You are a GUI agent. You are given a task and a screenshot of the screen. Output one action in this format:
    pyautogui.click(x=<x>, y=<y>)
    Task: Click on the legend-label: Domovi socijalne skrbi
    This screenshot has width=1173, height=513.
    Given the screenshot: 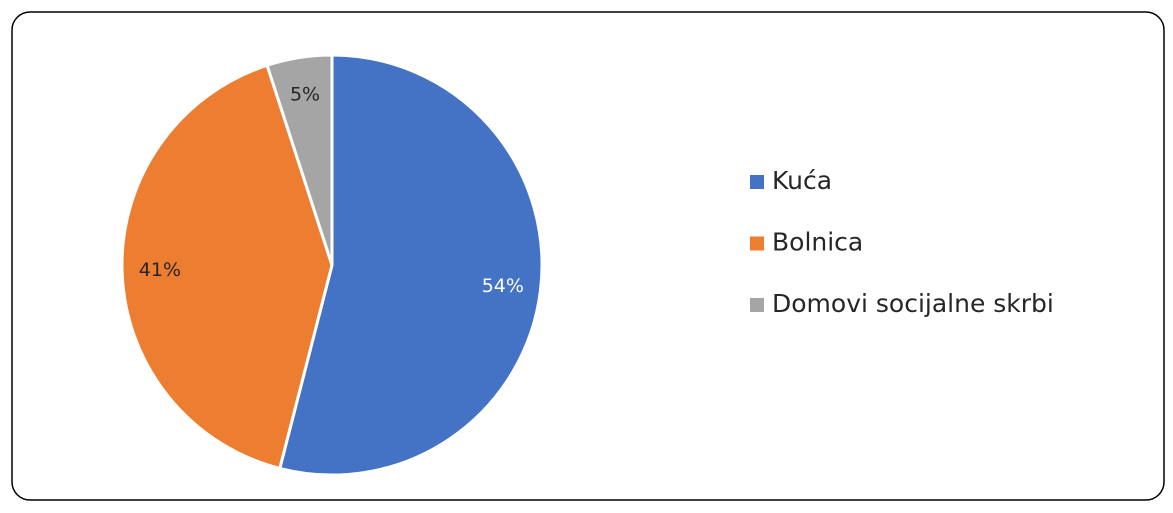 What is the action you would take?
    pyautogui.click(x=913, y=303)
    